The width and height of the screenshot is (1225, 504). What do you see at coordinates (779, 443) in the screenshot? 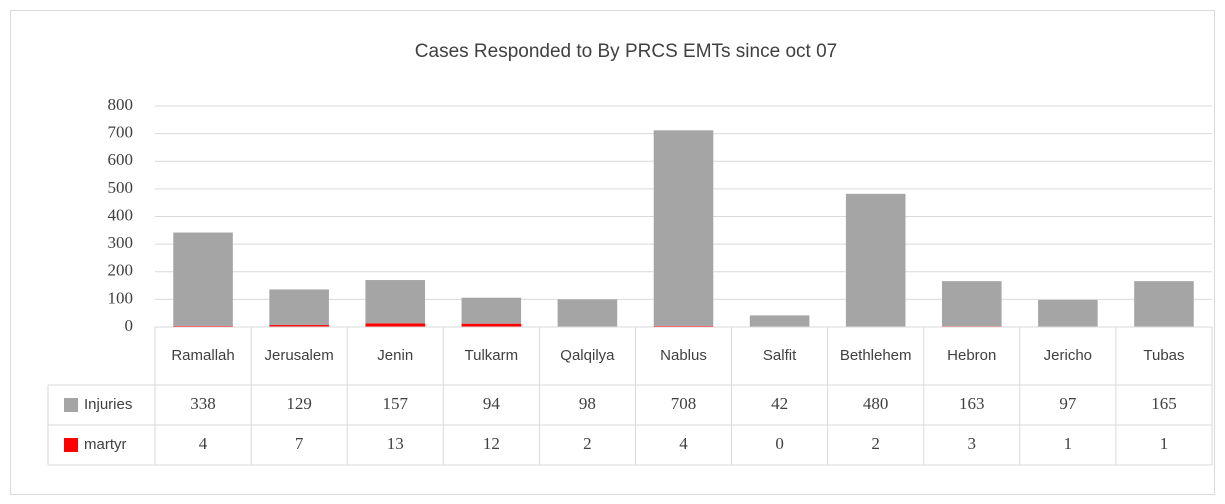
I see `table-value: 0` at bounding box center [779, 443].